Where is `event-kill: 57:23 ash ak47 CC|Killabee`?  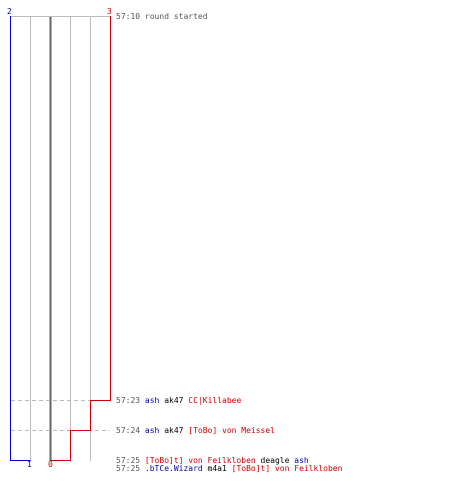
event-kill: 57:23 ash ak47 CC|Killabee is located at coordinates (178, 400).